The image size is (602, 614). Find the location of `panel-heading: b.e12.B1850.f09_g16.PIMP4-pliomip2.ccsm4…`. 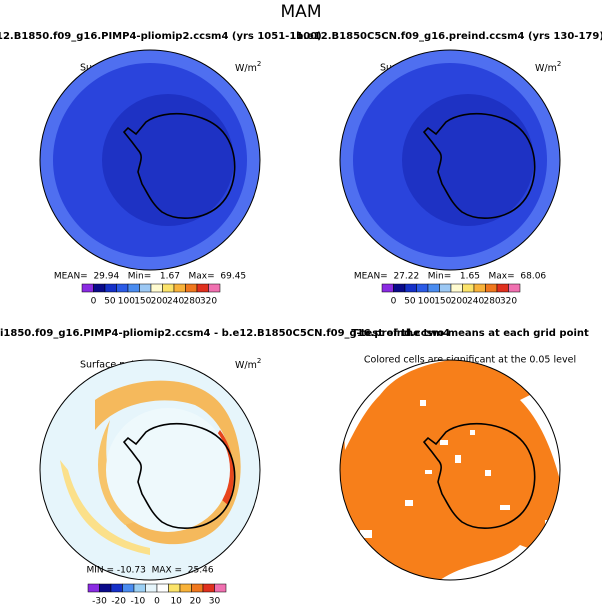

panel-heading: b.e12.B1850.f09_g16.PIMP4-pliomip2.ccsm4… is located at coordinates (161, 36).